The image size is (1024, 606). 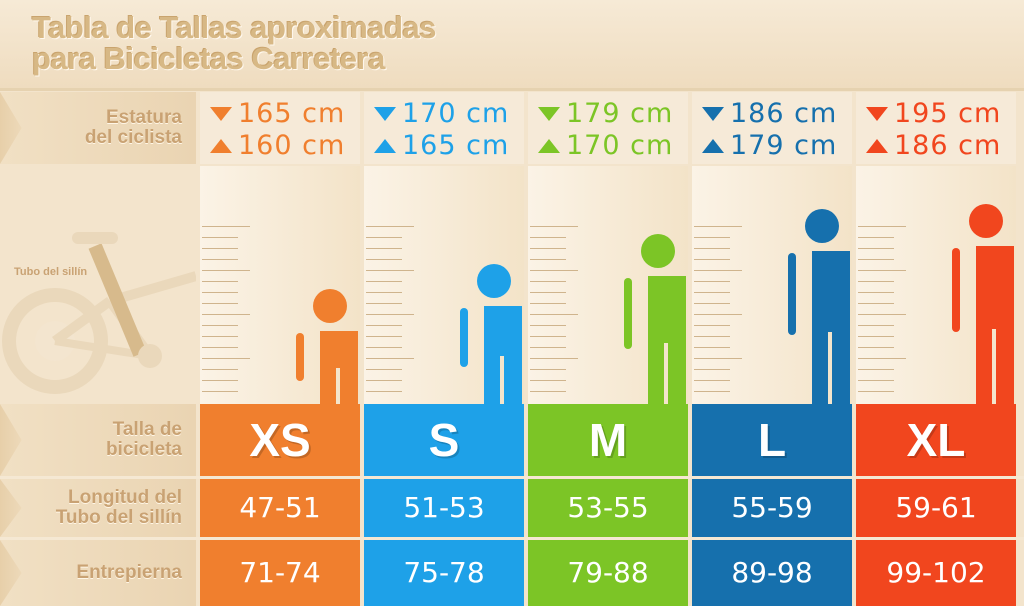 What do you see at coordinates (608, 508) in the screenshot?
I see `seat-tube-value: 53-55` at bounding box center [608, 508].